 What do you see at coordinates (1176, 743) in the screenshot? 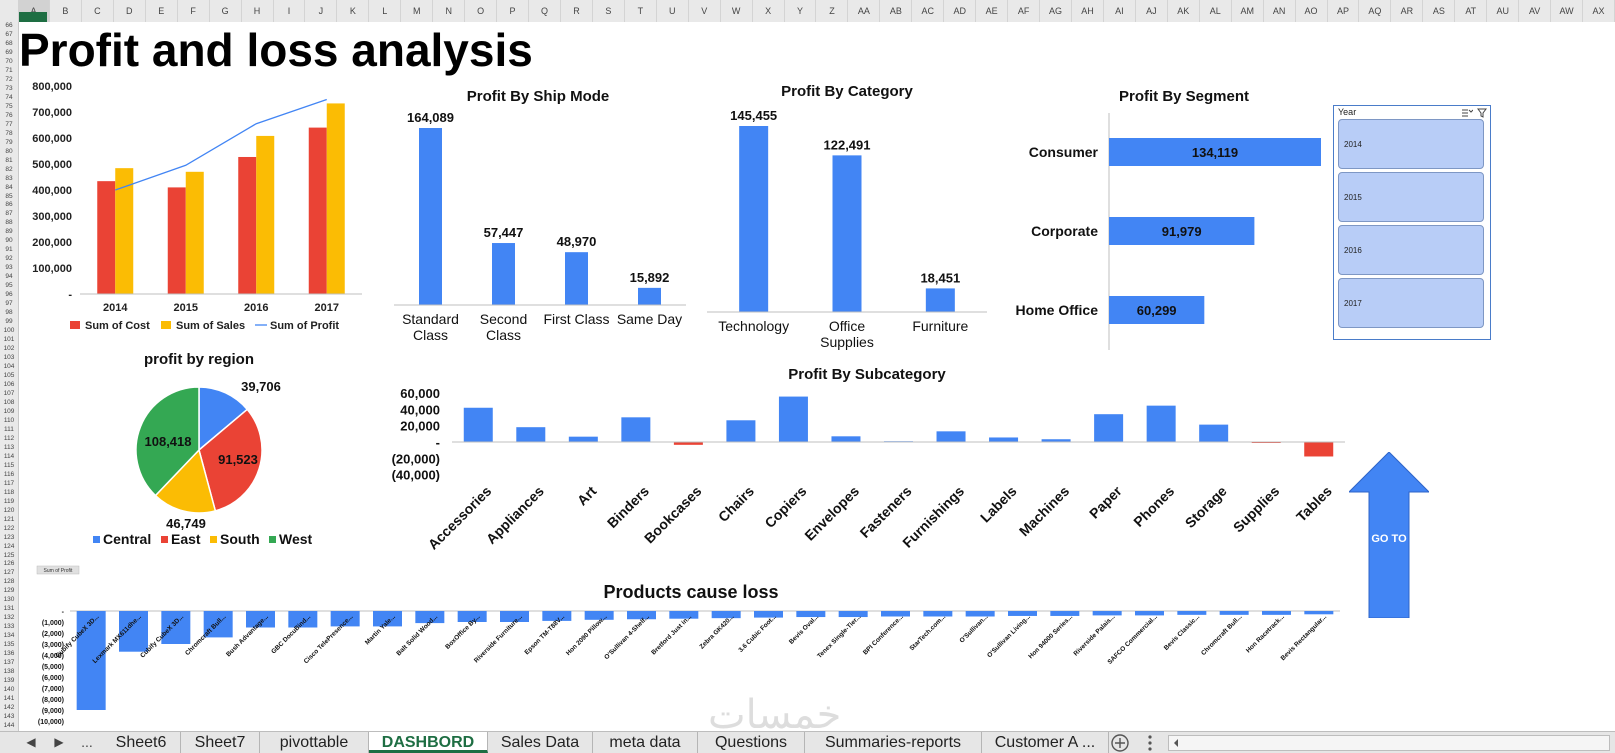
I see `scroll-left-icon` at bounding box center [1176, 743].